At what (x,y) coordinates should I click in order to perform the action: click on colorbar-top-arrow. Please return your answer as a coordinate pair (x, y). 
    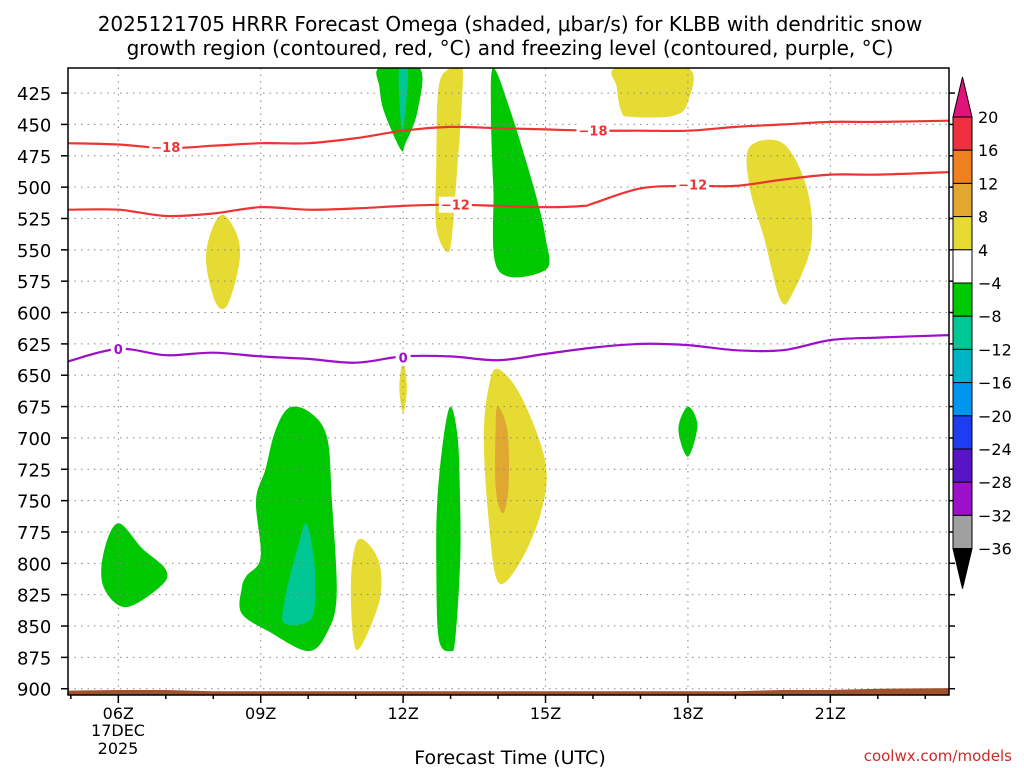
    Looking at the image, I should click on (962, 97).